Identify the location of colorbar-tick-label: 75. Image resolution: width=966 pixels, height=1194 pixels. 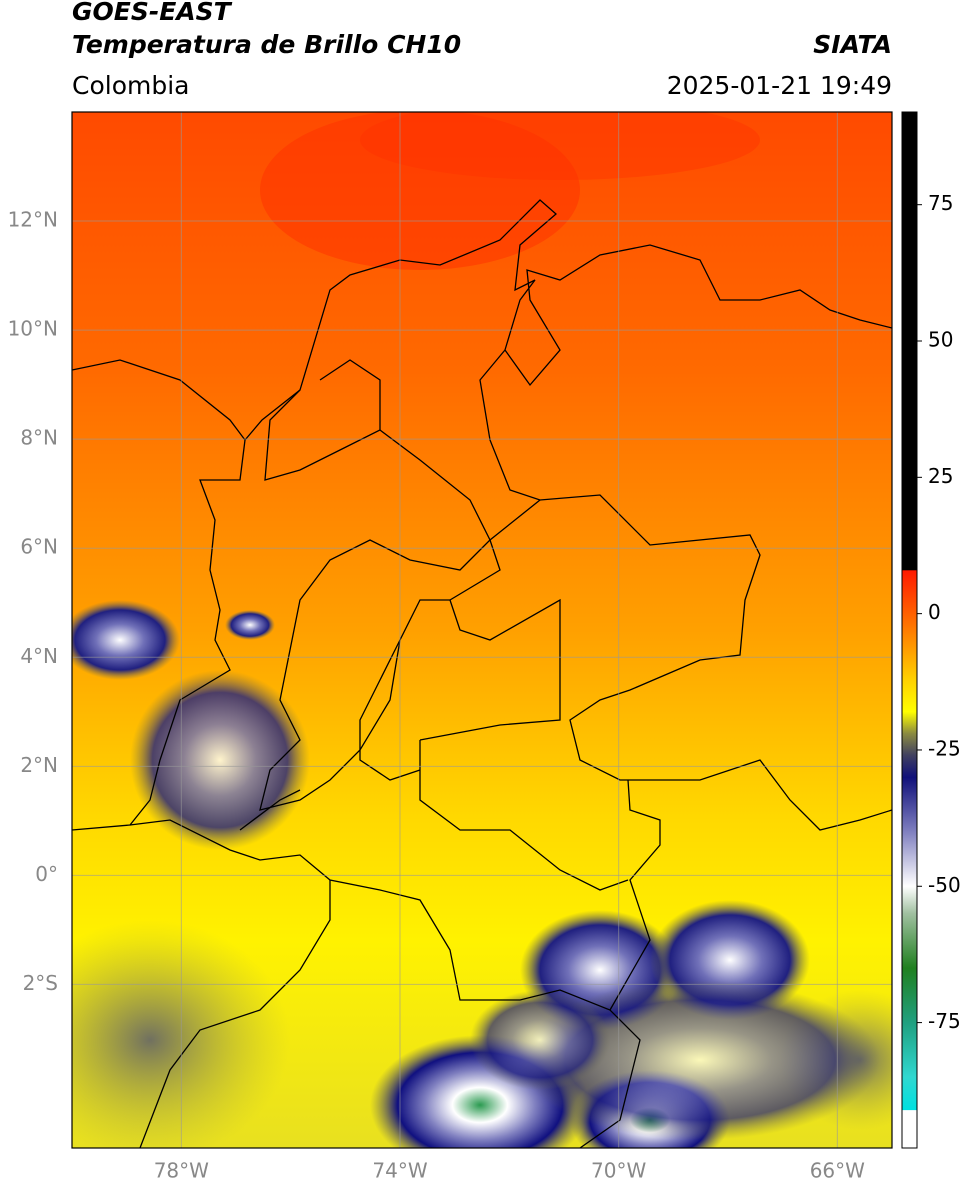
(940, 203).